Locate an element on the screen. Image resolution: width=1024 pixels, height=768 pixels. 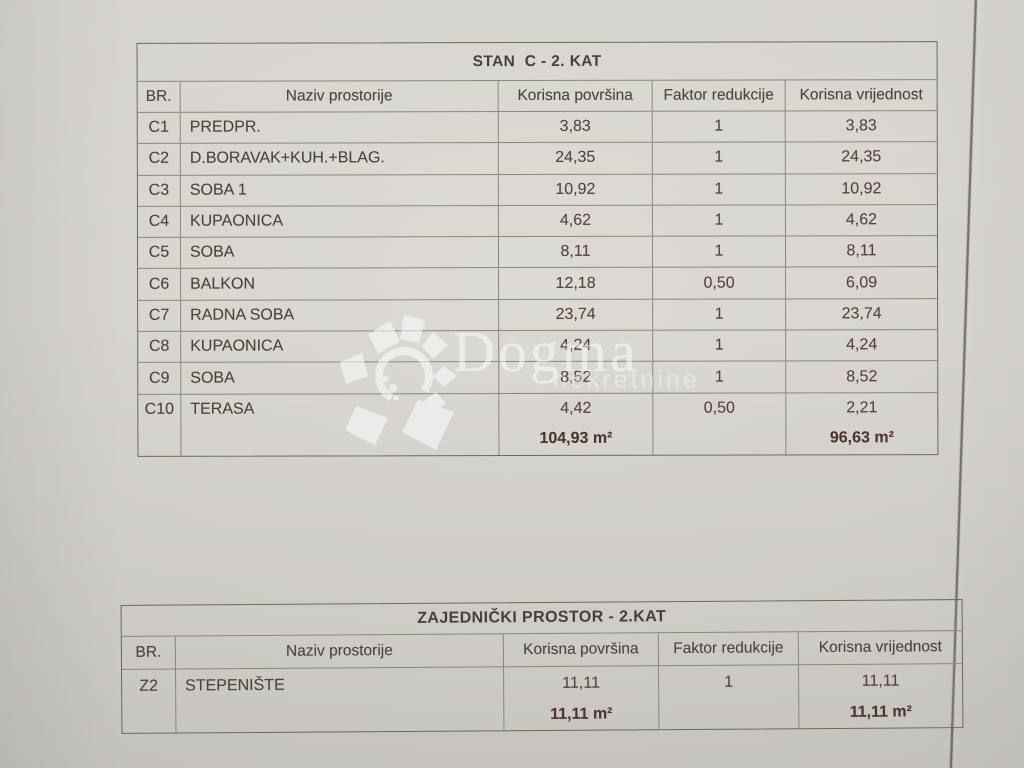
totals-vrijednost: 96,63 m² is located at coordinates (861, 438).